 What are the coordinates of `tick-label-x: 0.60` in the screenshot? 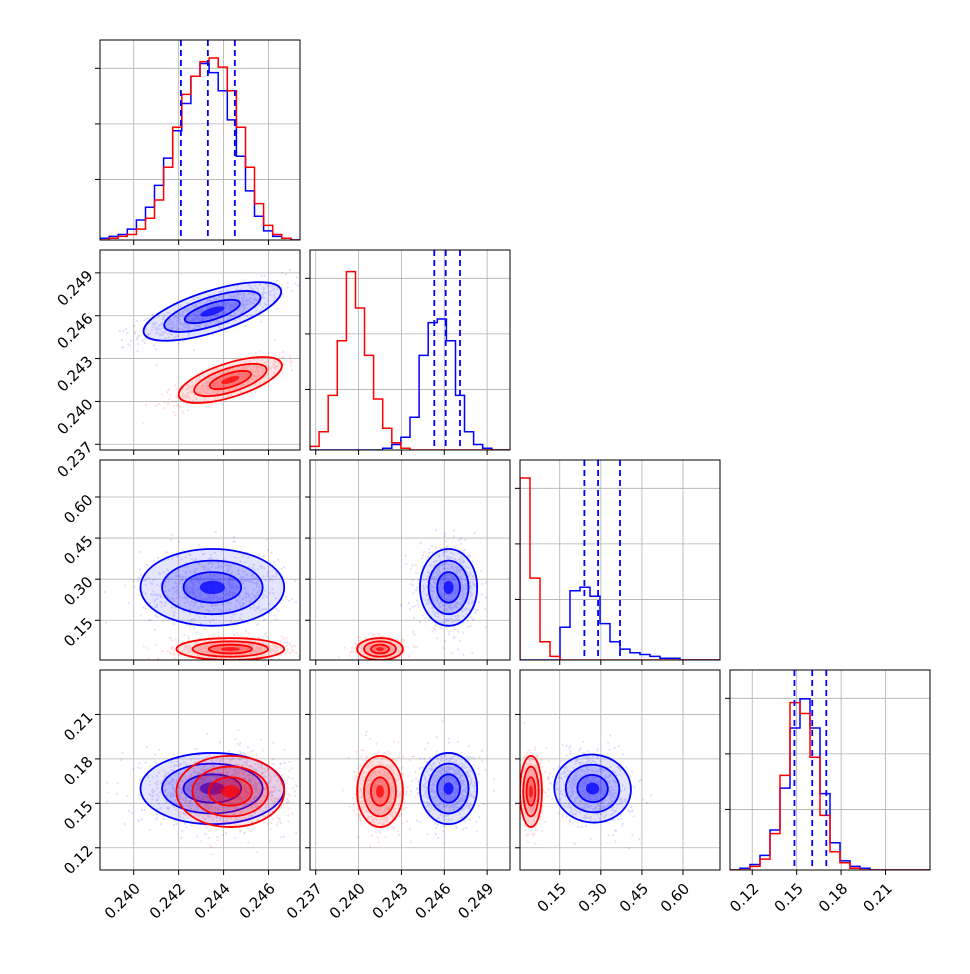 It's located at (675, 898).